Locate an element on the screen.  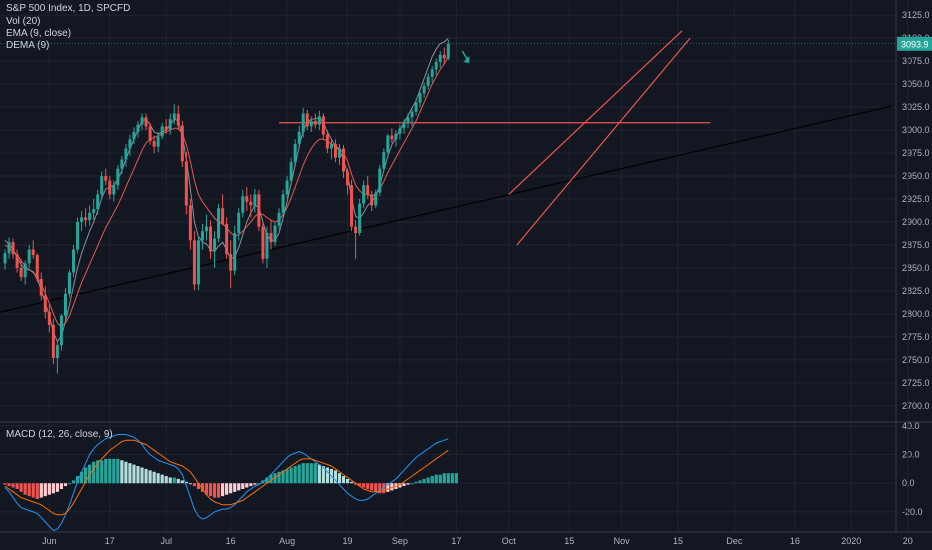
last-price-badge is located at coordinates (914, 43).